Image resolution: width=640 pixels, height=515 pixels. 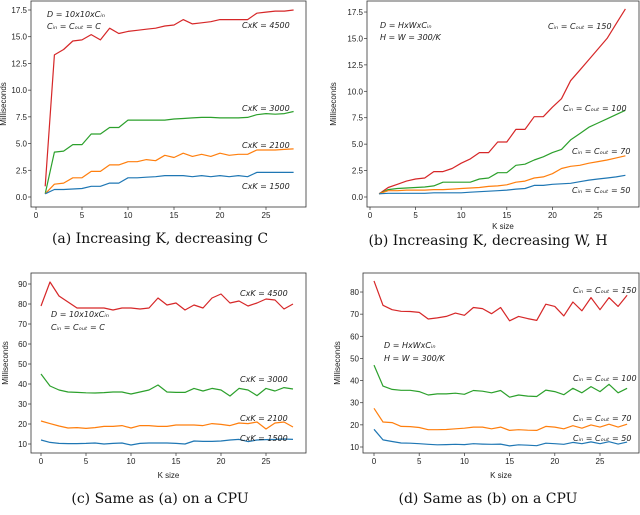 I want to click on annotation: D = 10x10xCᵢₙ, so click(x=76, y=14).